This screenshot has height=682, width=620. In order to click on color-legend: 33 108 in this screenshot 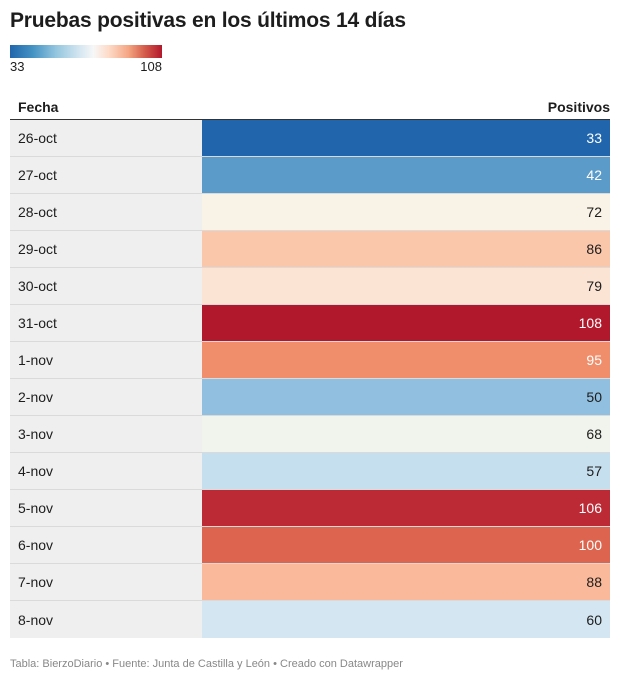, I will do `click(86, 59)`.